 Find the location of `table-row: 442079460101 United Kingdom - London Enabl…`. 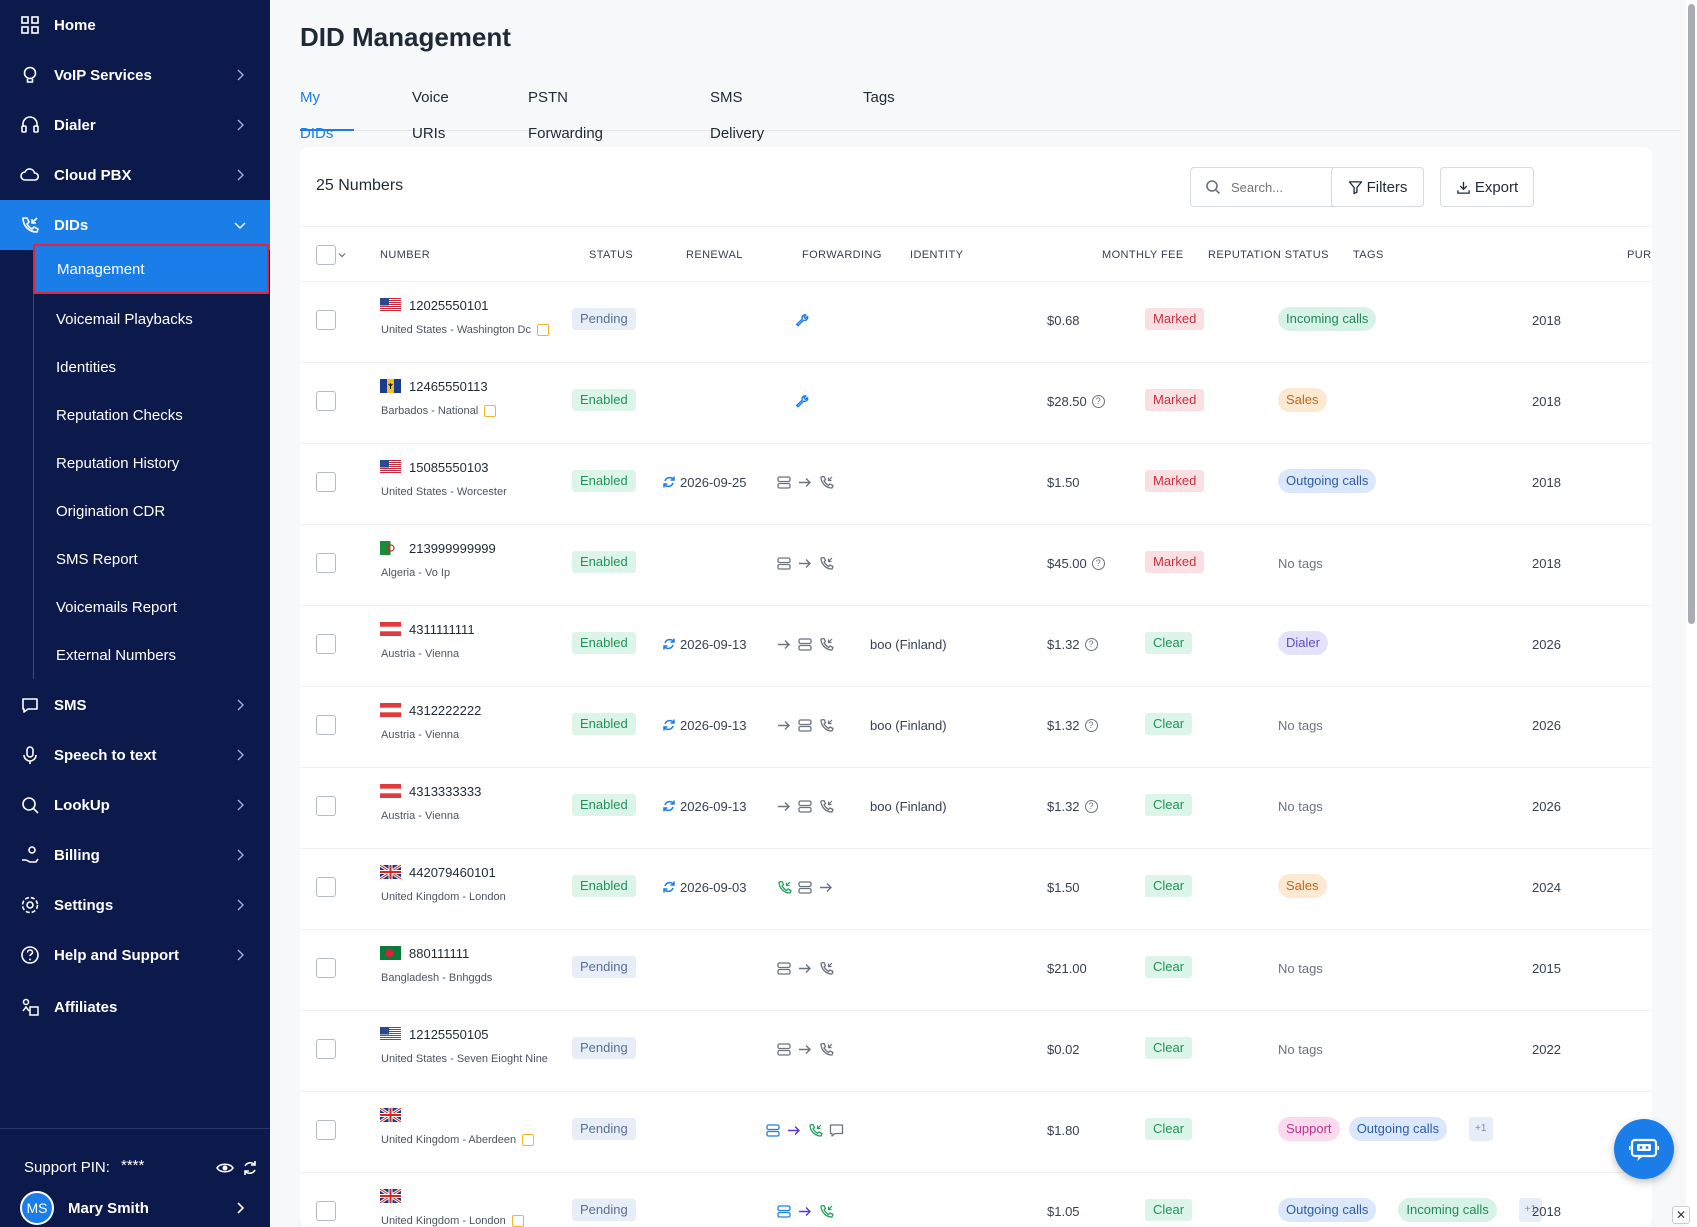

table-row: 442079460101 United Kingdom - London Enabl… is located at coordinates (976, 889).